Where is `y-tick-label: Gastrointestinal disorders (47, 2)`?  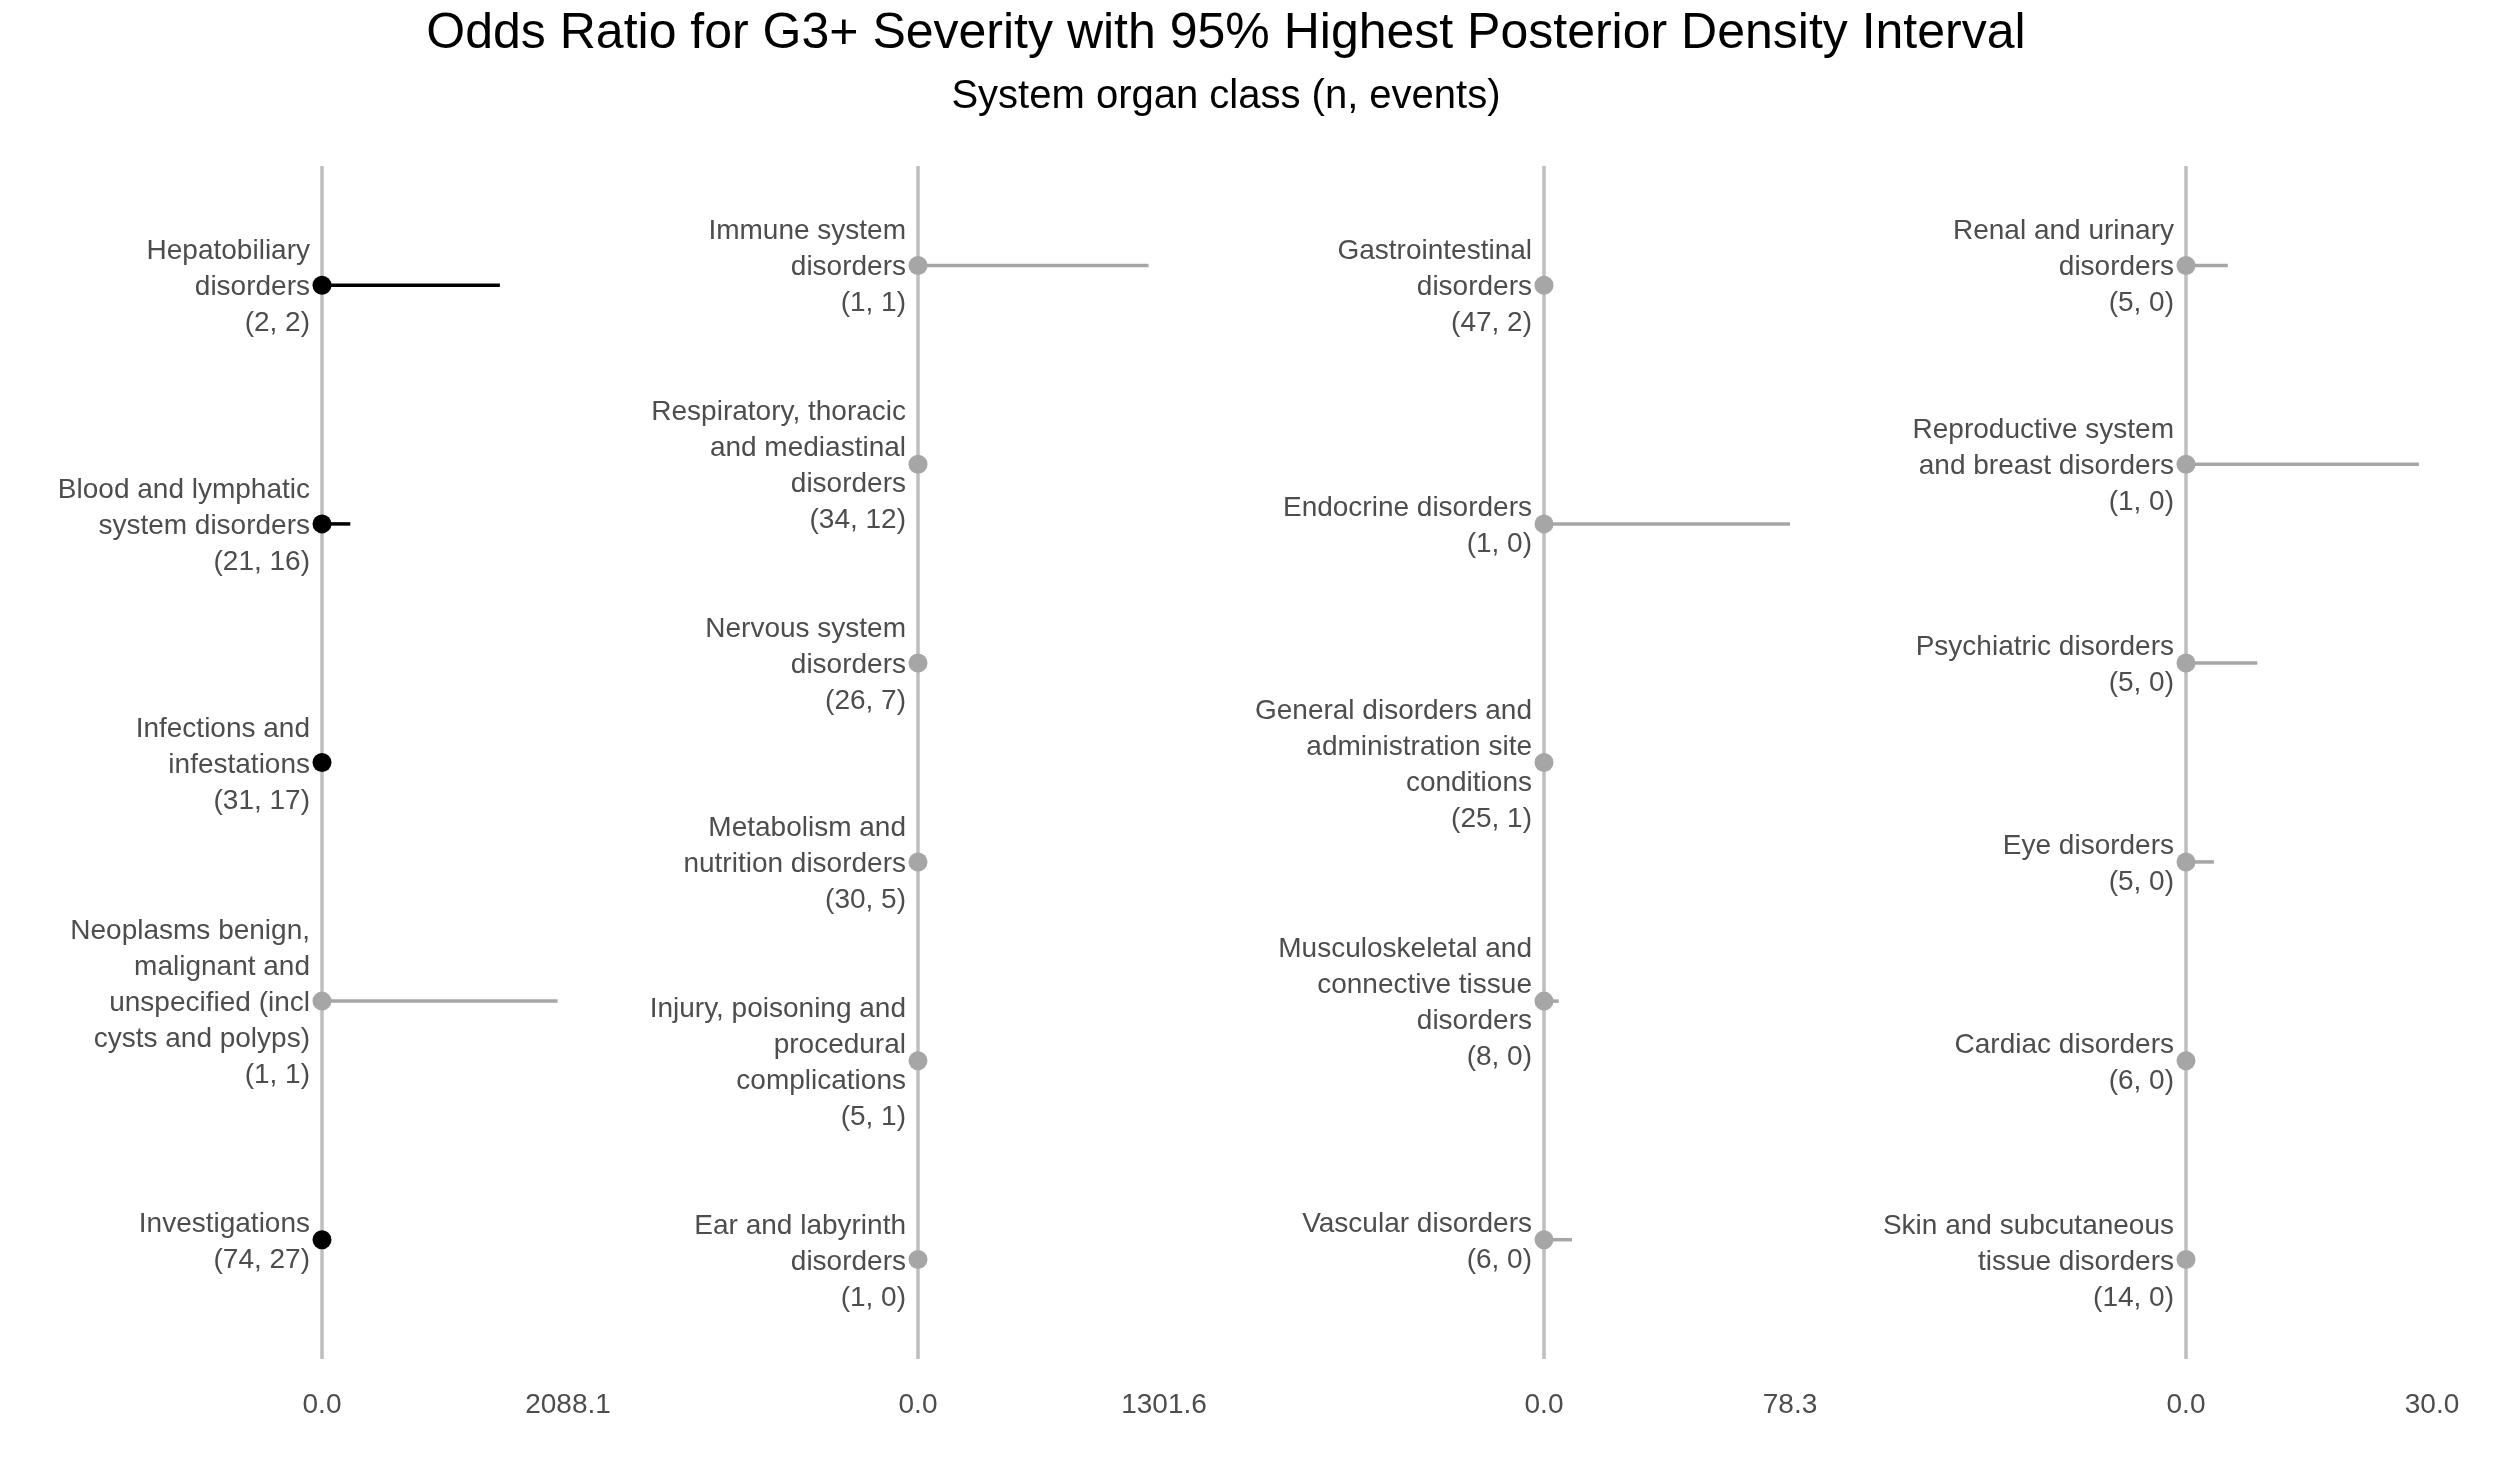 y-tick-label: Gastrointestinal disorders (47, 2) is located at coordinates (1434, 285).